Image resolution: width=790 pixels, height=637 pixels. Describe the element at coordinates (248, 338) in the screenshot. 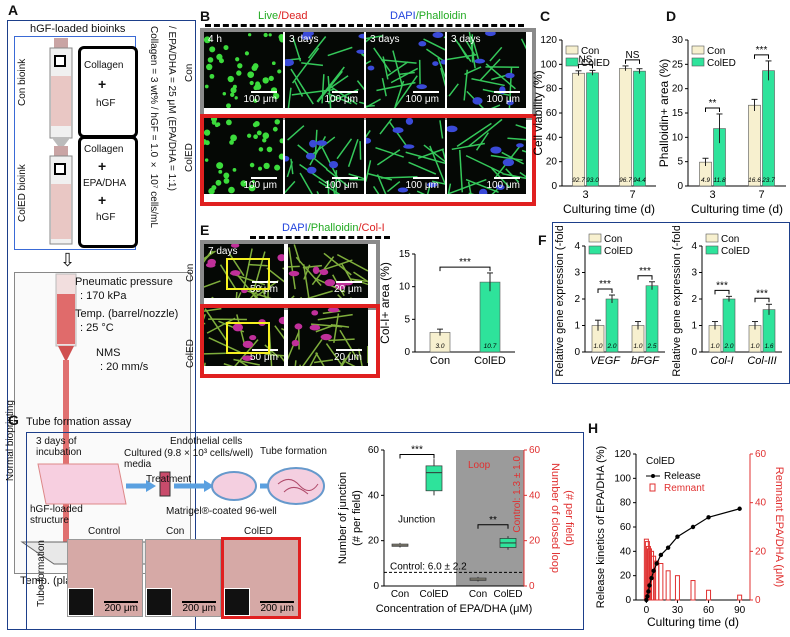

I see `e-coled-roi` at that location.